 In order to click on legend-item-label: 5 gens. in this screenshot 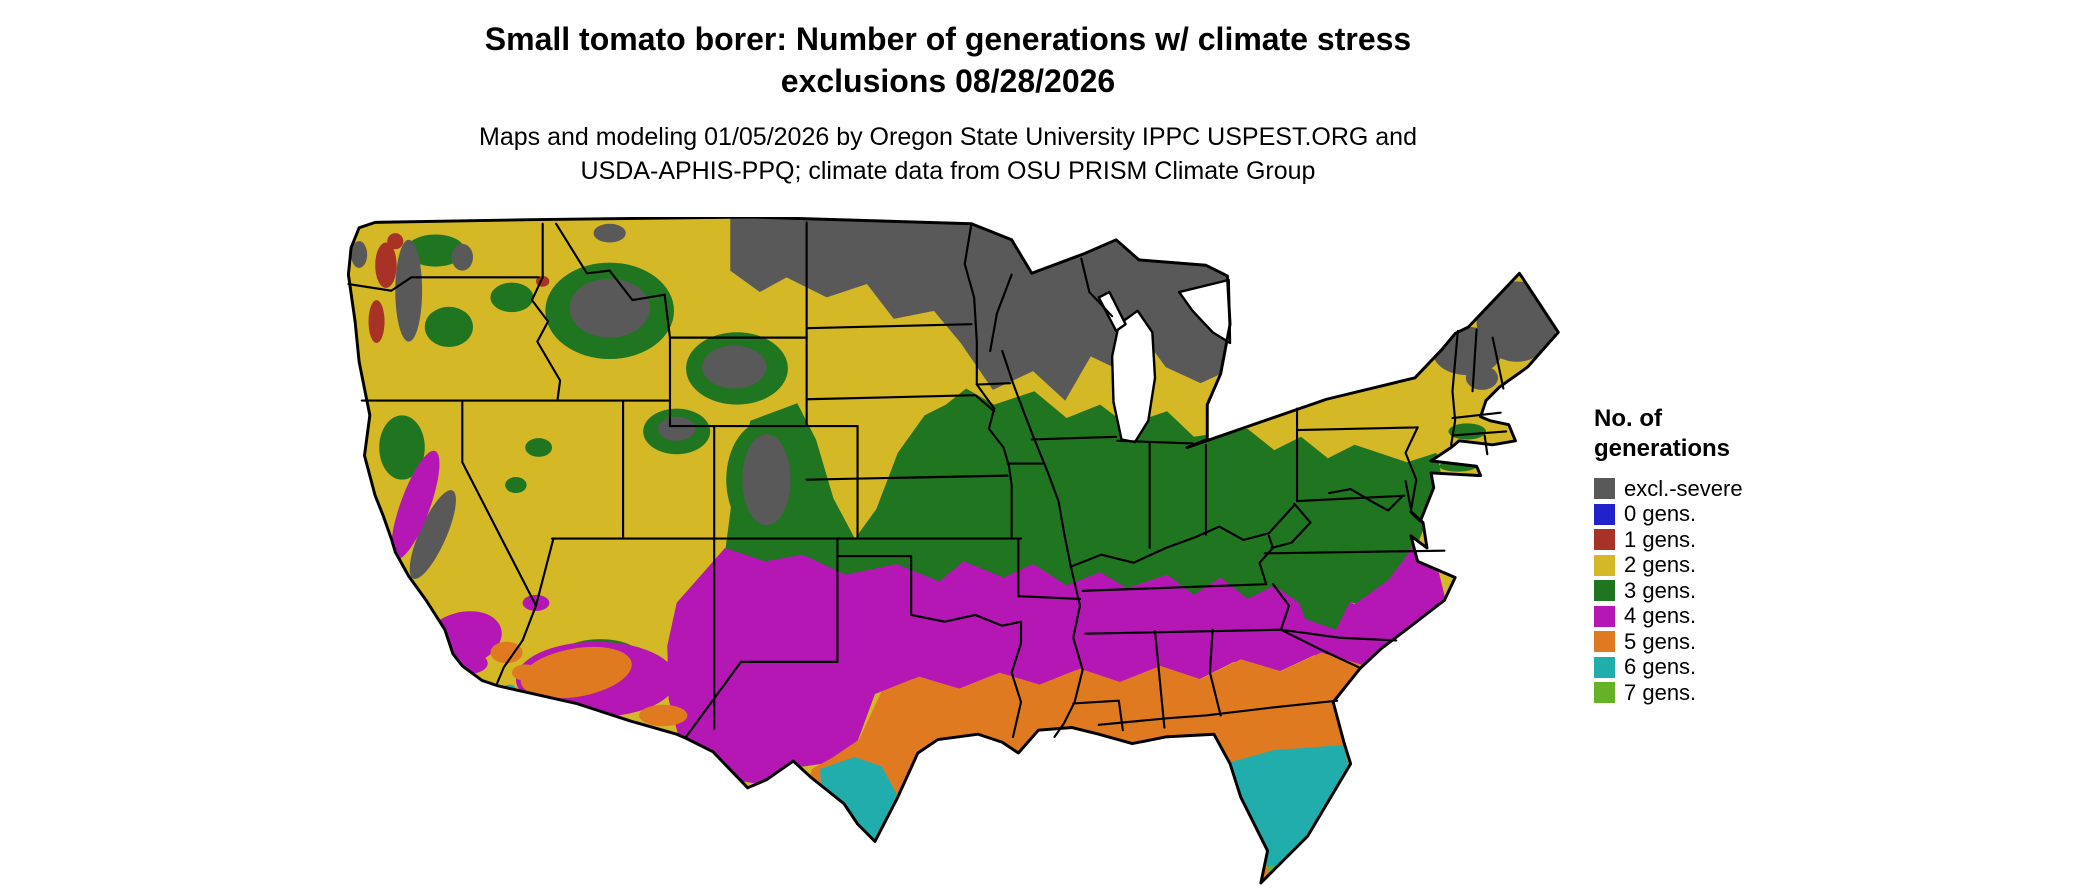, I will do `click(1660, 641)`.